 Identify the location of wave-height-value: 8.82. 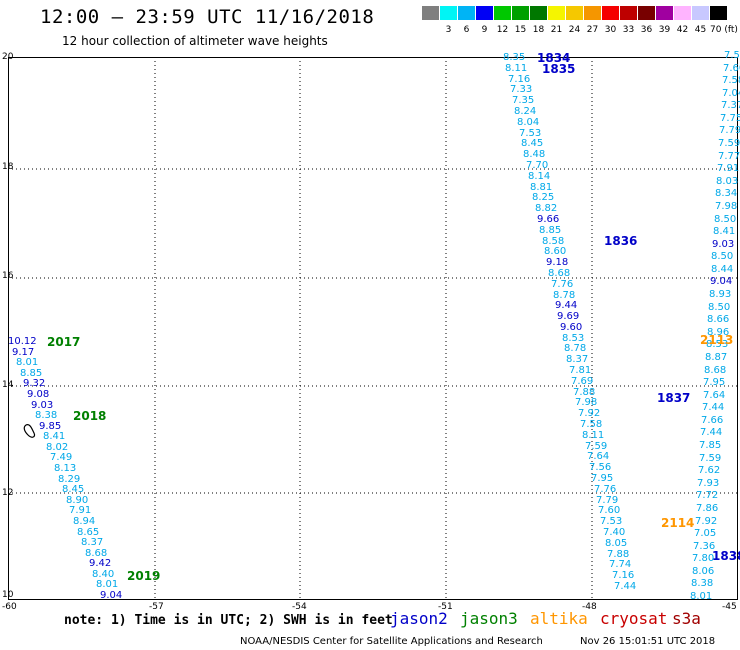
(546, 208).